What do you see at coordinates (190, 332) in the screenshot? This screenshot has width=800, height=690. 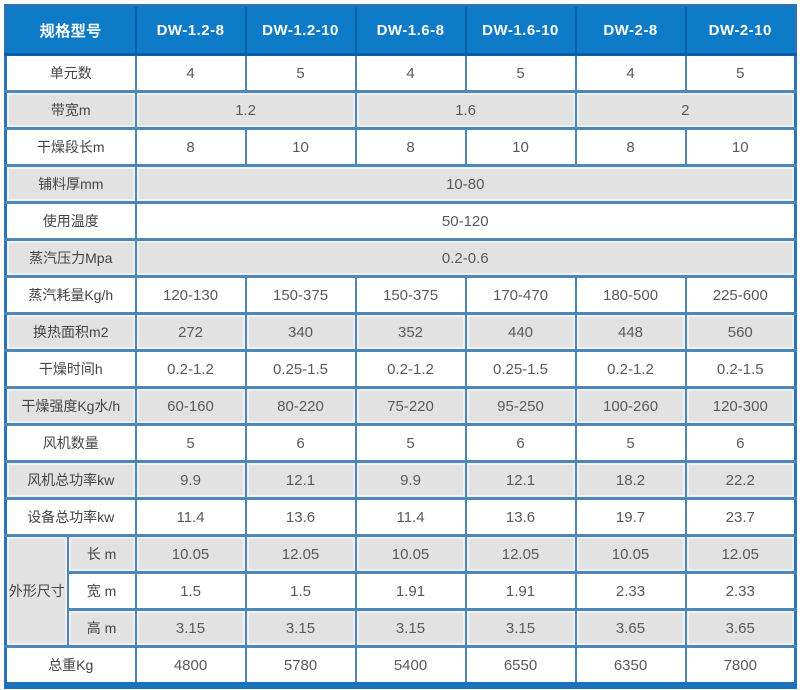 I see `value-cell: 272` at bounding box center [190, 332].